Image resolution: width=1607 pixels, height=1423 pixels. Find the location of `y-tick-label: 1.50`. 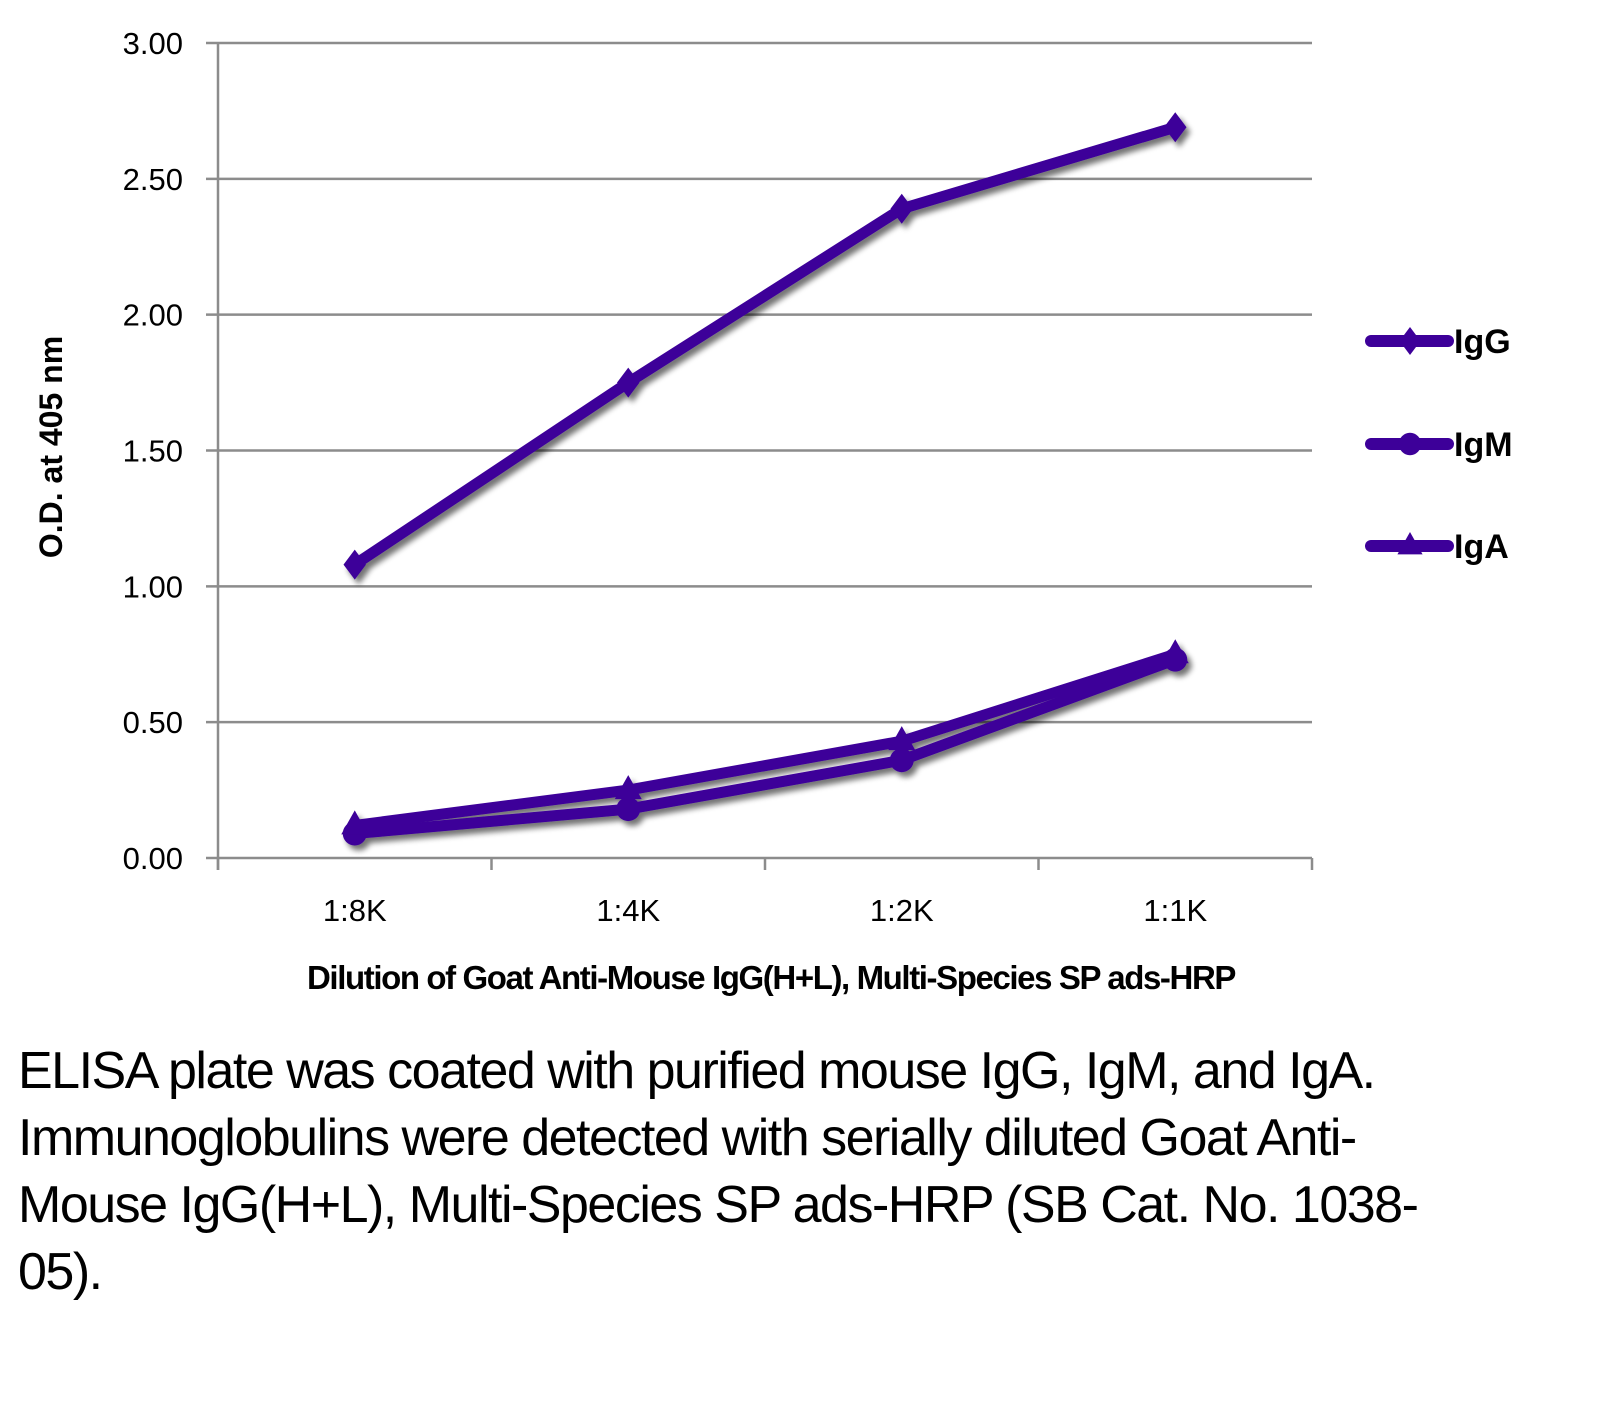

y-tick-label: 1.50 is located at coordinates (153, 451).